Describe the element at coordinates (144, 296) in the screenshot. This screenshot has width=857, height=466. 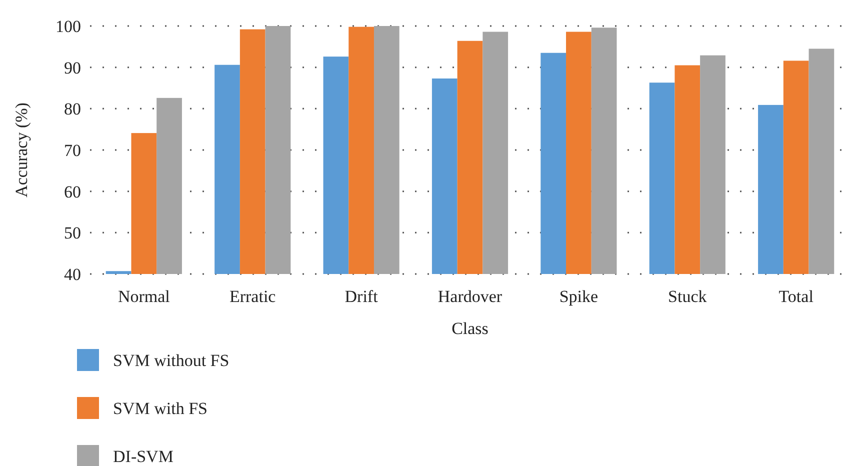
I see `x-tick-label: Normal` at that location.